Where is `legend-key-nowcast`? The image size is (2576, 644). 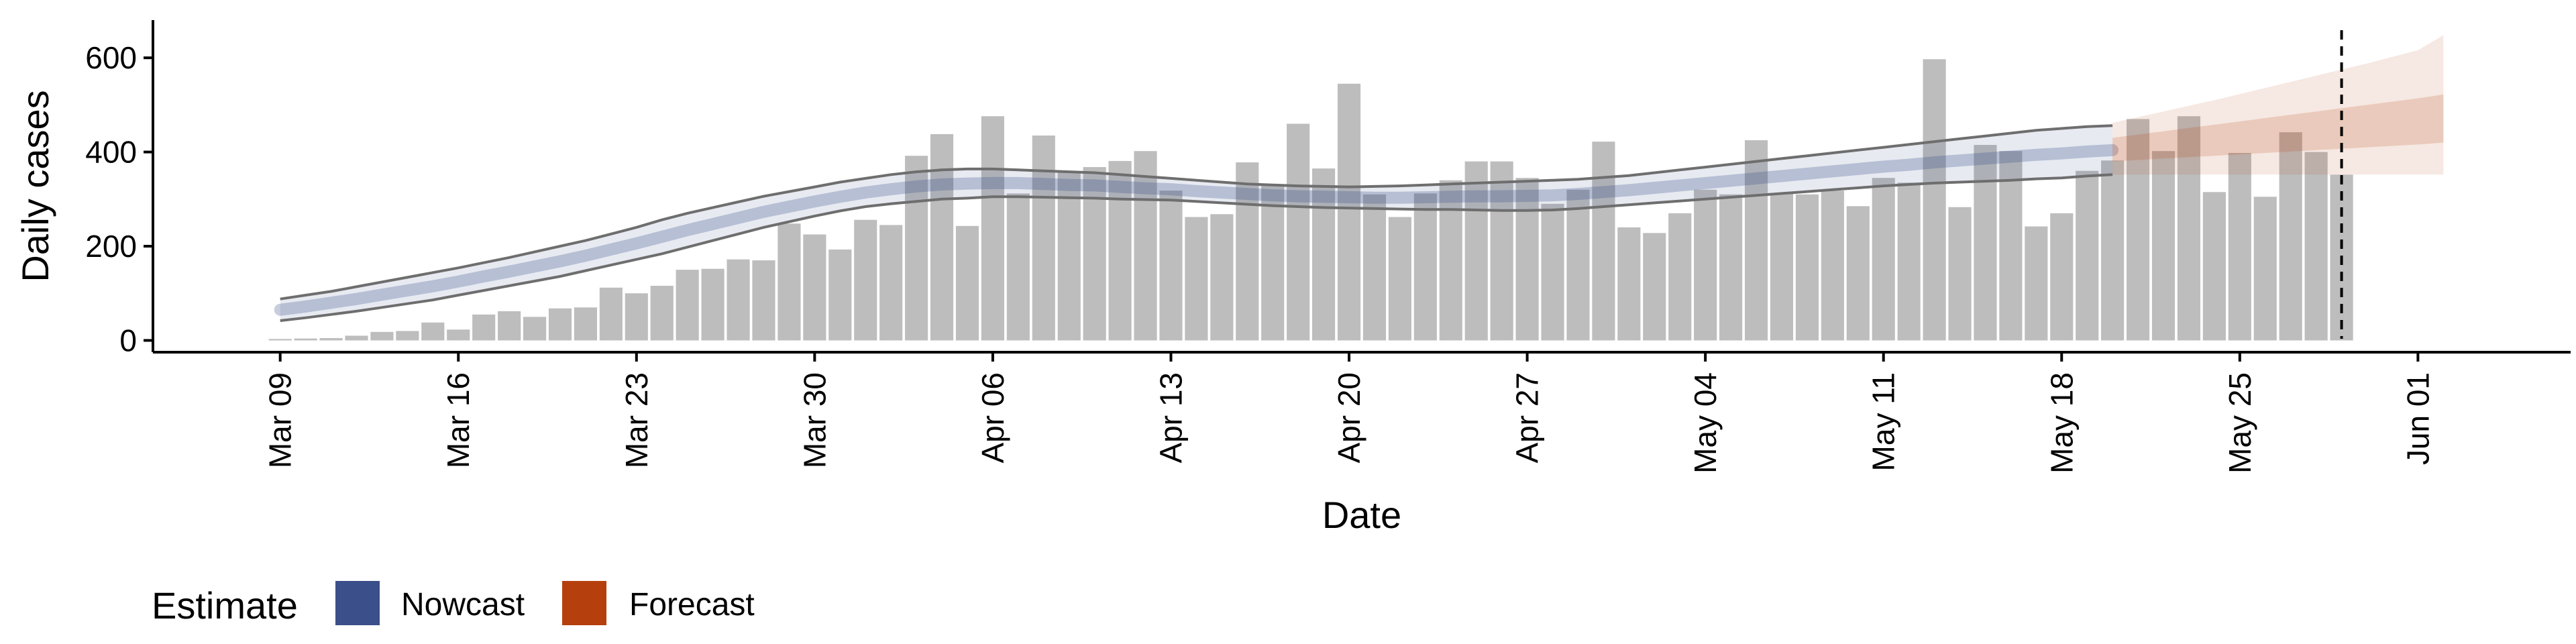 legend-key-nowcast is located at coordinates (357, 603).